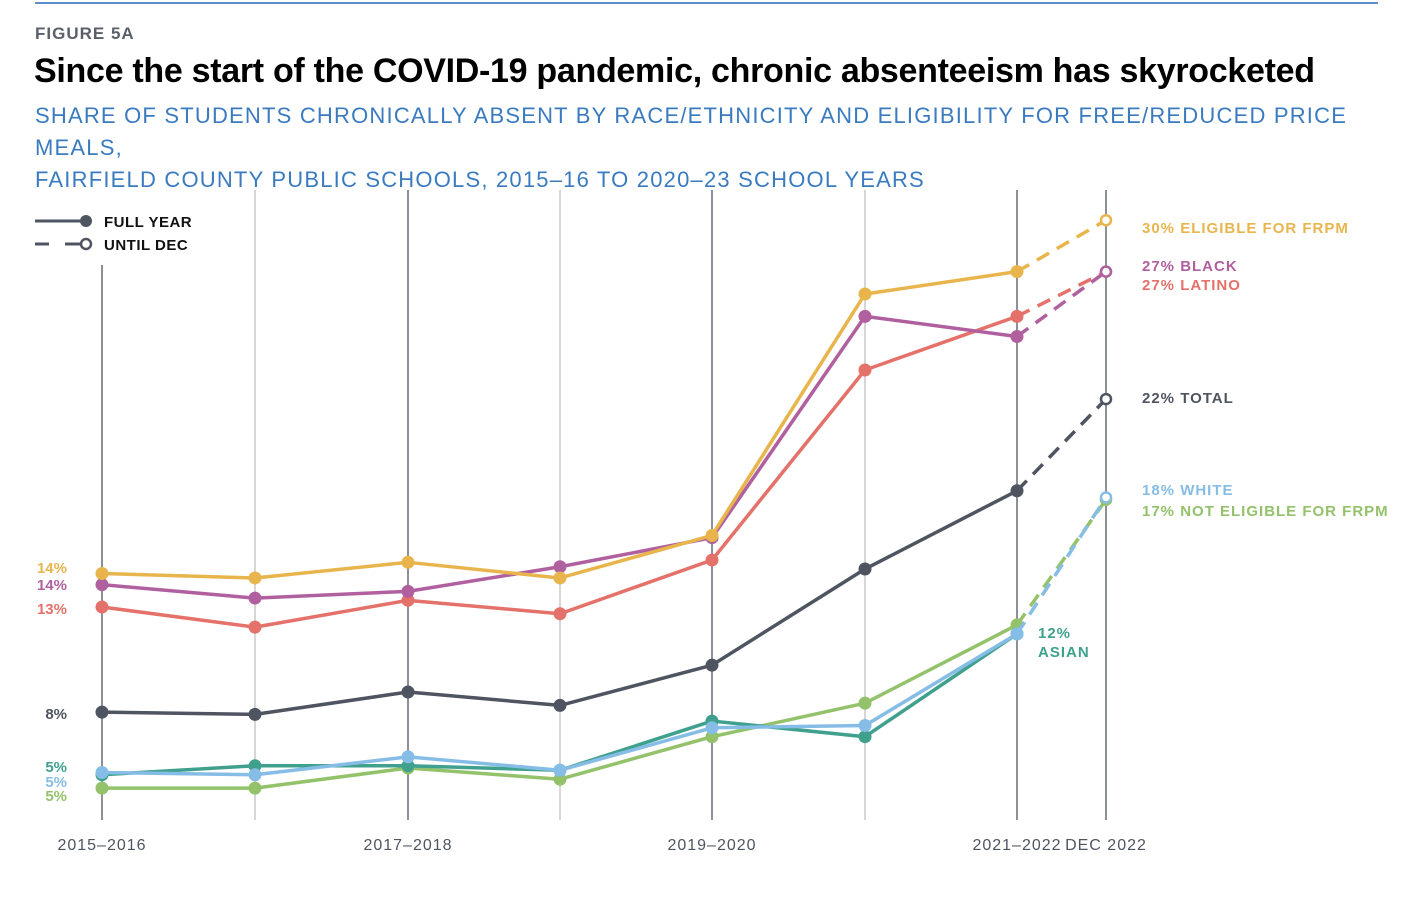  Describe the element at coordinates (1106, 845) in the screenshot. I see `x-tick-label: DEC 2022` at that location.